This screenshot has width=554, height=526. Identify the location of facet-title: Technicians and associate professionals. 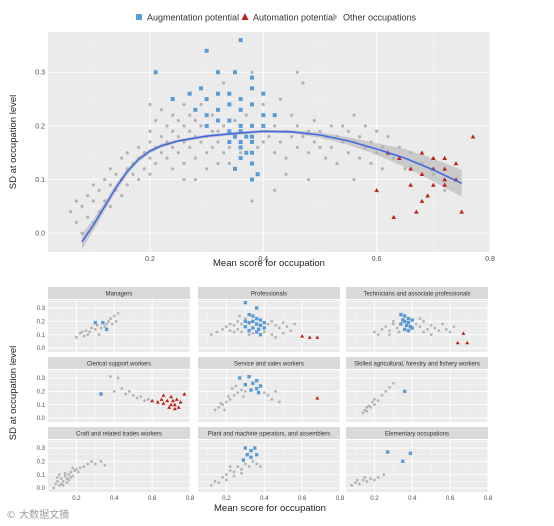
(416, 295).